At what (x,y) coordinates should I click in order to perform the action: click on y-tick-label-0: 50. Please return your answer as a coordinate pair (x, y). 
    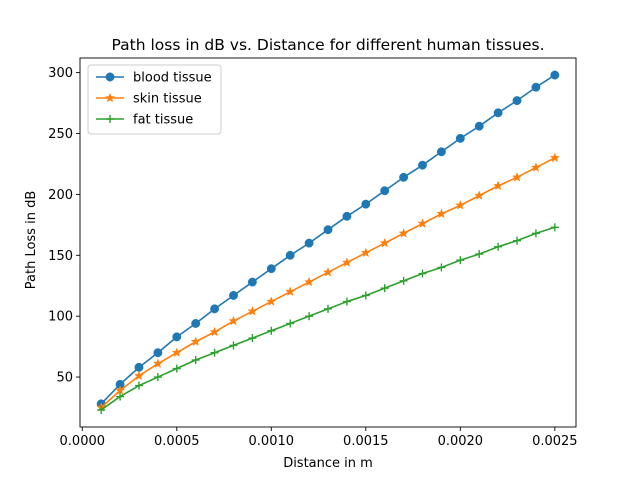
    Looking at the image, I should click on (64, 378).